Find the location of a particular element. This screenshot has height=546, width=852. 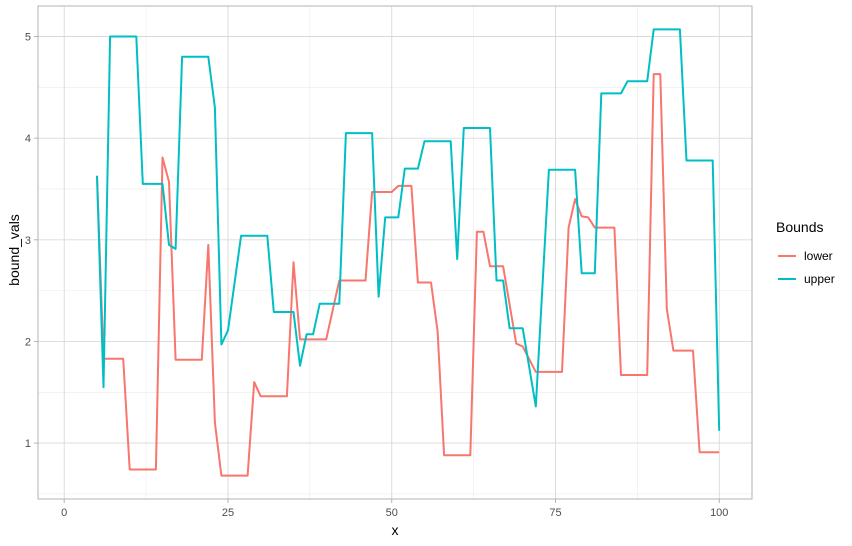

x-tick-label: 100 is located at coordinates (719, 513).